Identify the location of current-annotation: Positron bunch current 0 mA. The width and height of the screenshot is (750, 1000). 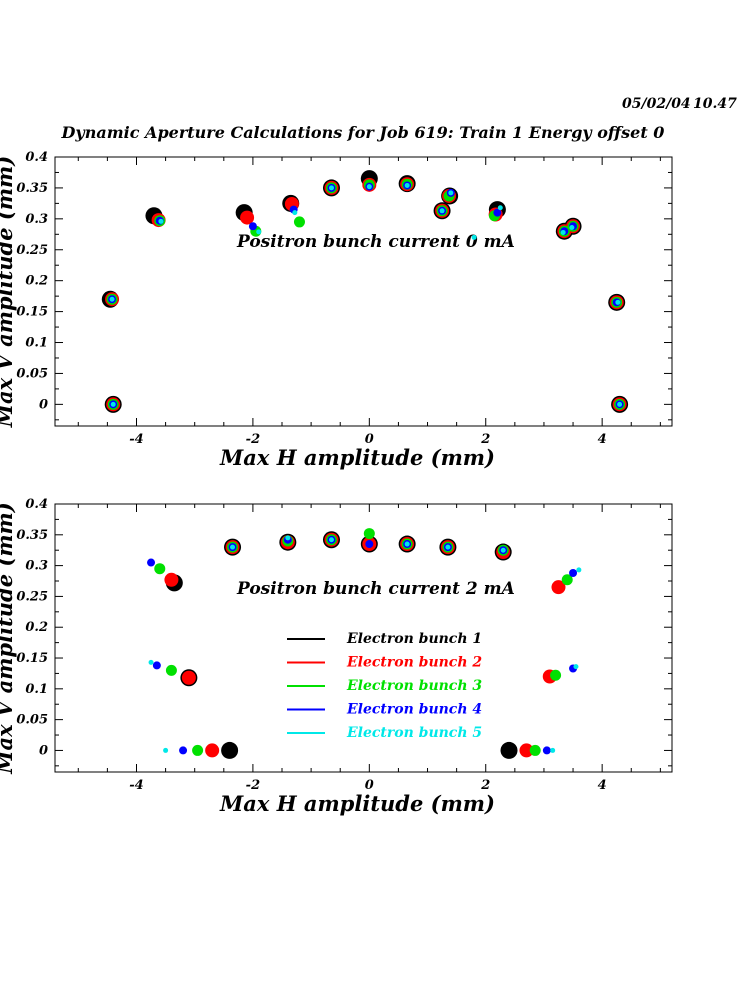
(375, 242).